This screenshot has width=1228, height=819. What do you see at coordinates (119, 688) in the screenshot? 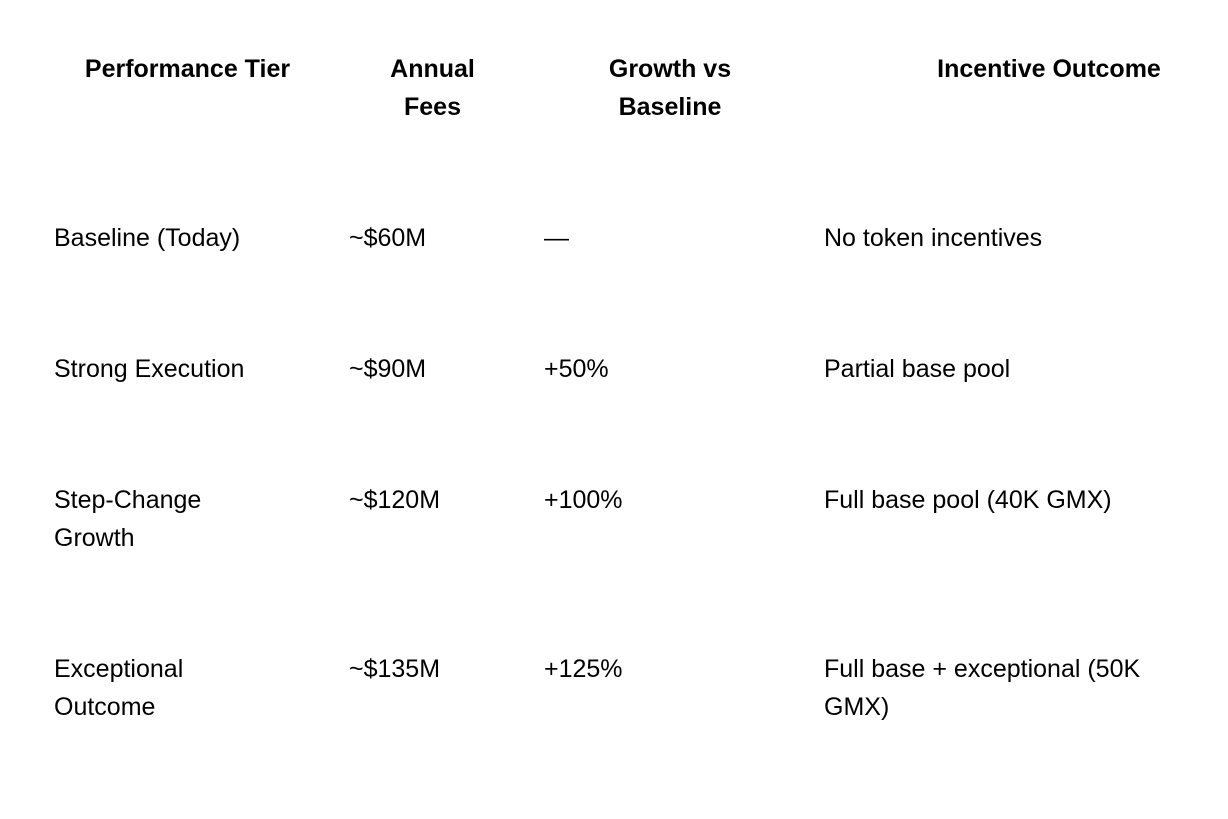
I see `cell-tier: Exceptional Outcome` at bounding box center [119, 688].